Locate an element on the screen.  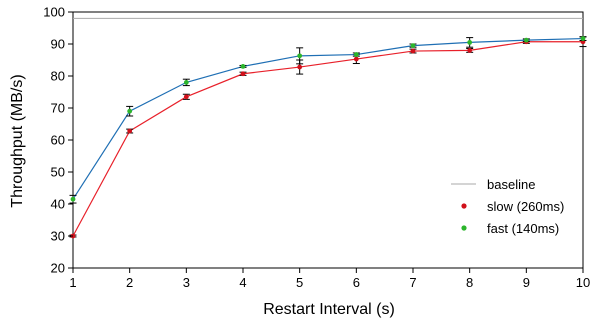
y-axis-title: Throughput (MB/s) is located at coordinates (17, 140).